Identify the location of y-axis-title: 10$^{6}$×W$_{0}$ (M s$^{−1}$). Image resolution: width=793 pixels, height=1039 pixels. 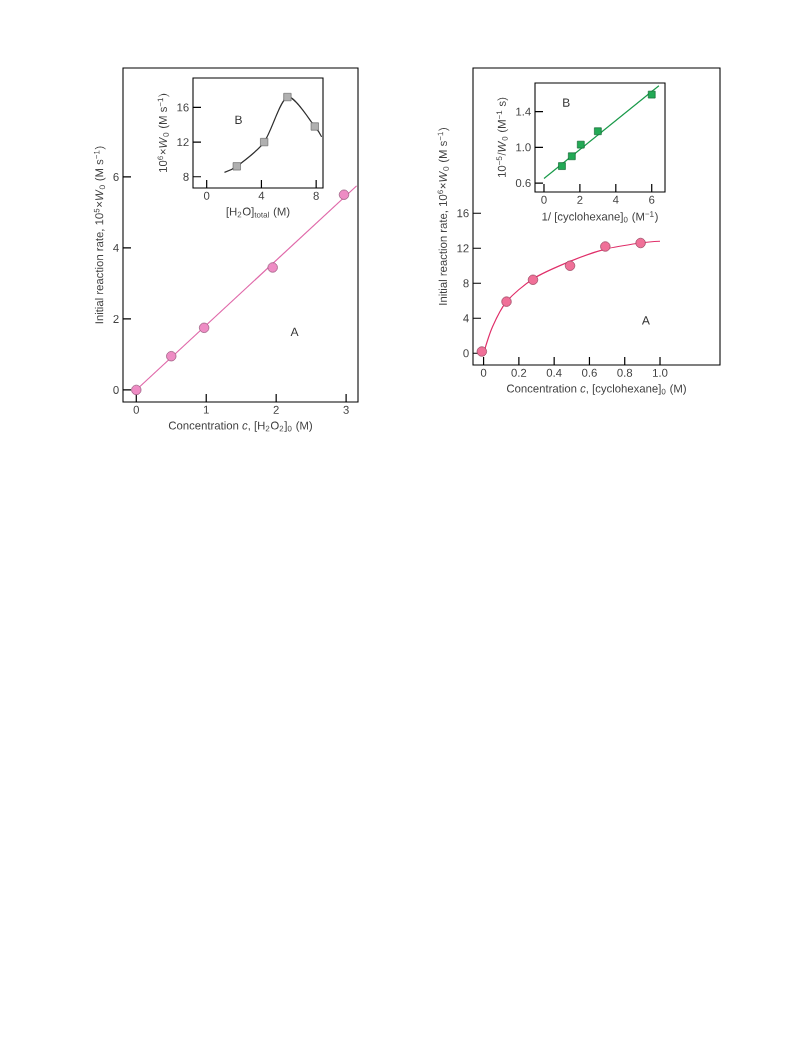
(163, 132).